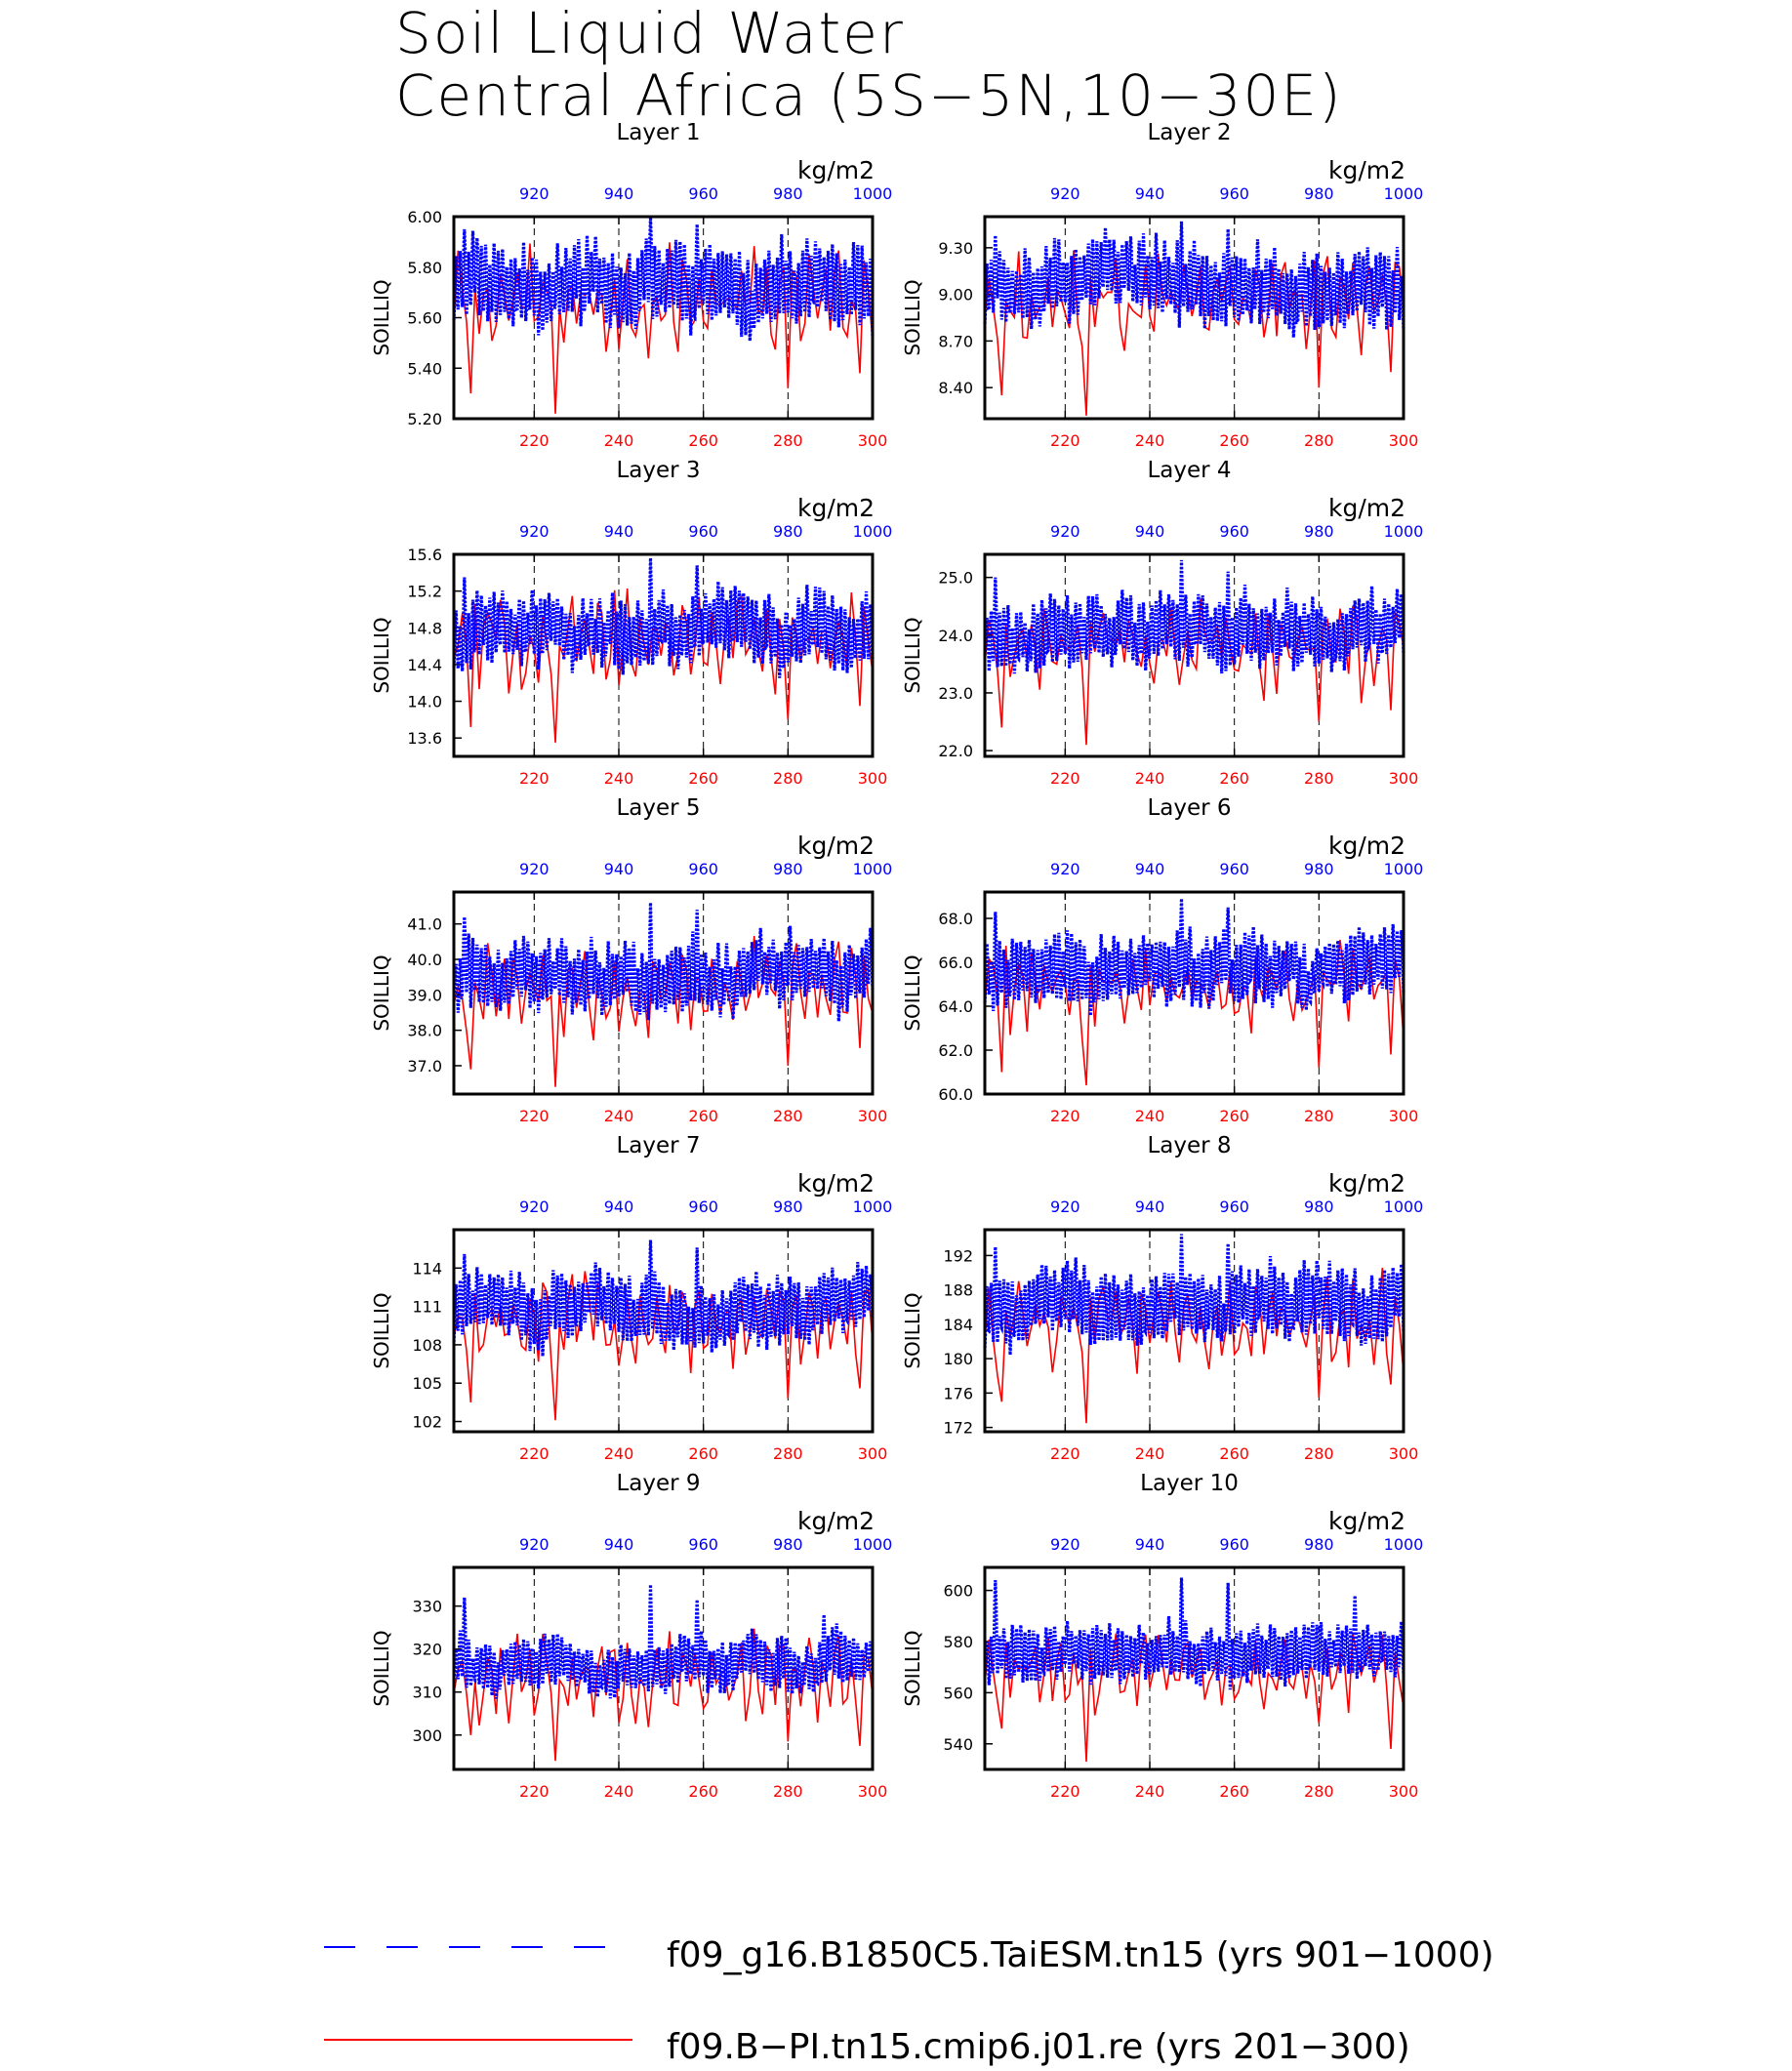  I want to click on y-tick-label: 66.0, so click(955, 963).